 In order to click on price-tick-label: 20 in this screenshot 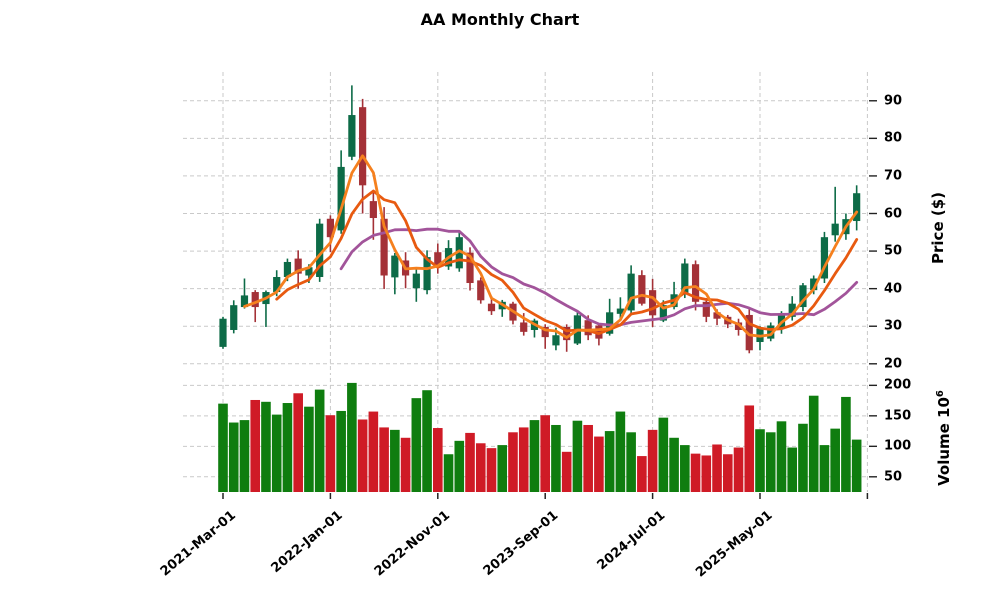, I will do `click(893, 364)`.